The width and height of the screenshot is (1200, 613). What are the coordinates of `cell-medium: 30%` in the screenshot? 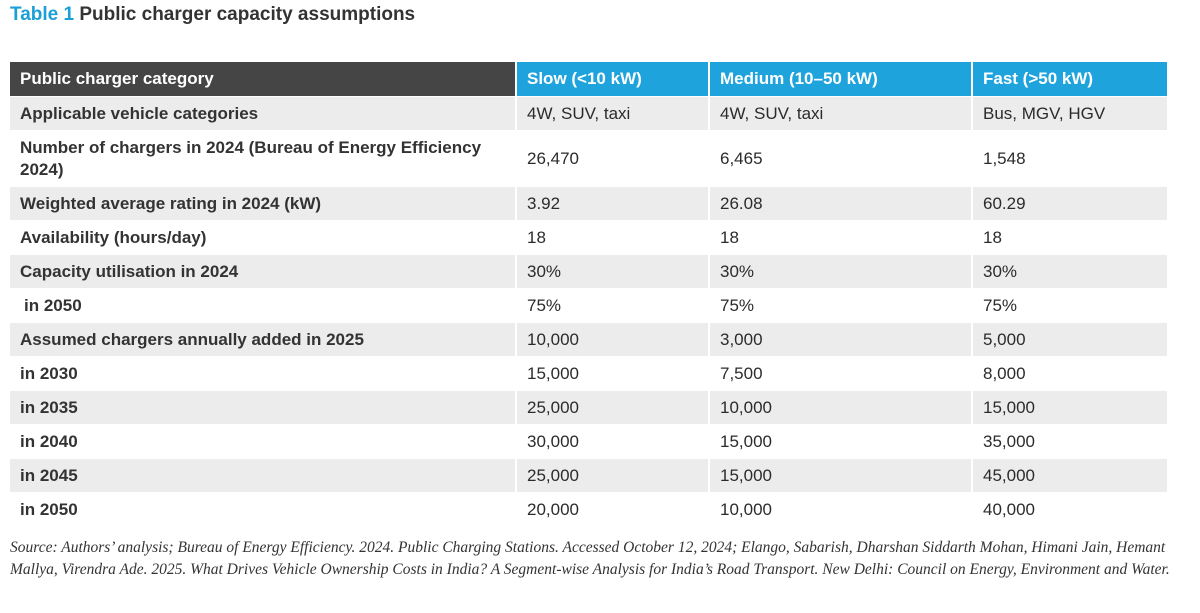 It's located at (840, 271).